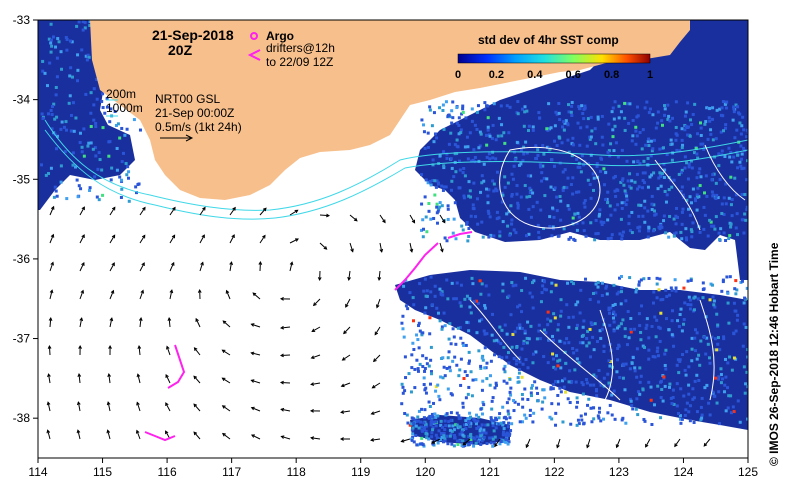 Image resolution: width=790 pixels, height=497 pixels. What do you see at coordinates (22, 259) in the screenshot?
I see `y-tick-label: -36` at bounding box center [22, 259].